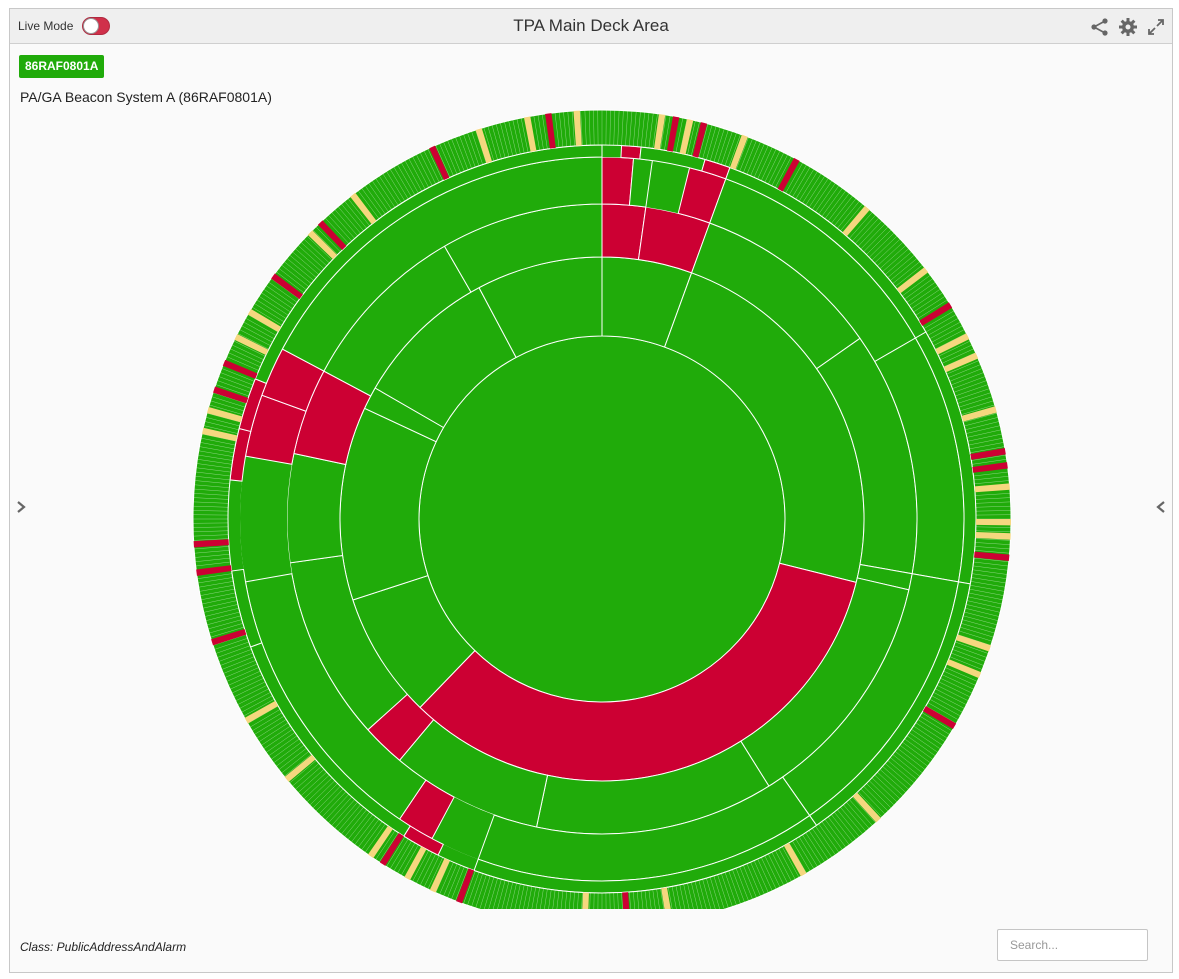  Describe the element at coordinates (146, 97) in the screenshot. I see `selected-asset-name: PA/GA Beacon System A (86RAF0801A)` at that location.